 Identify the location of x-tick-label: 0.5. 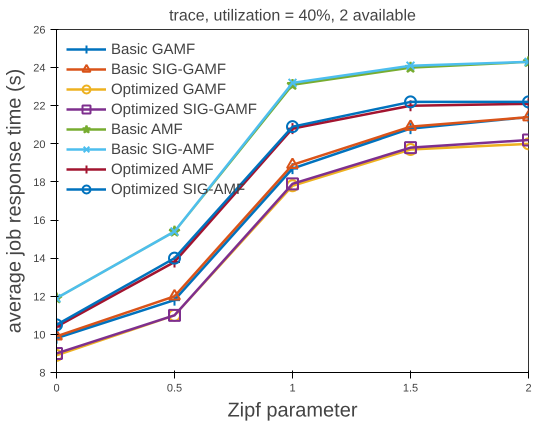
(174, 388).